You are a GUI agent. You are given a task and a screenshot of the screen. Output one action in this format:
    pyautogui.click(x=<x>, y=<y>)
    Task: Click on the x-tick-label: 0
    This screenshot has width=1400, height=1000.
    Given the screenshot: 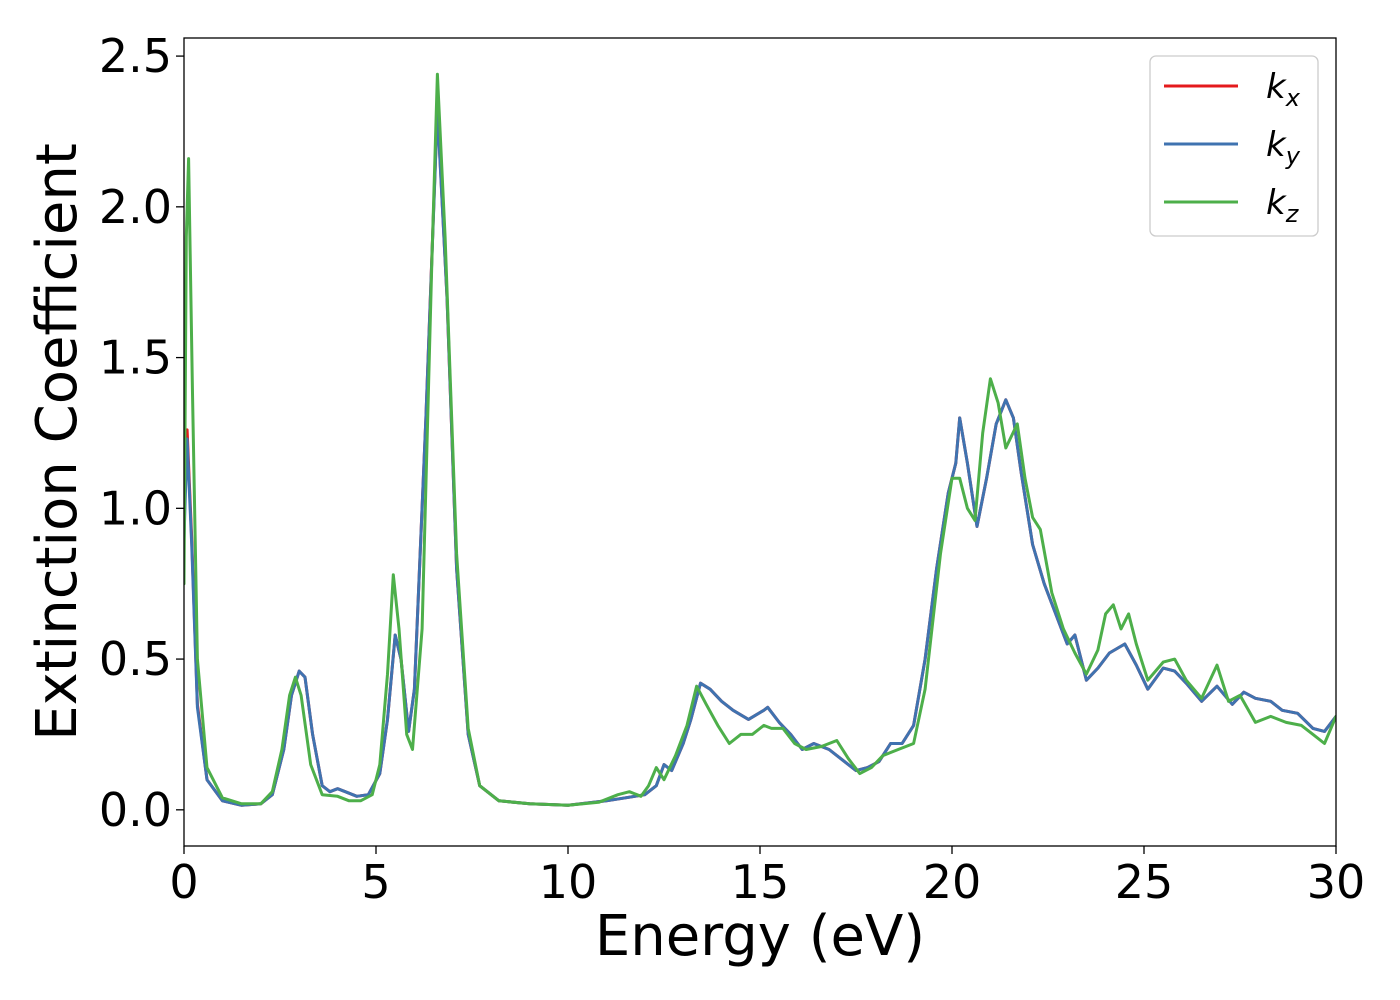 What is the action you would take?
    pyautogui.click(x=183, y=882)
    